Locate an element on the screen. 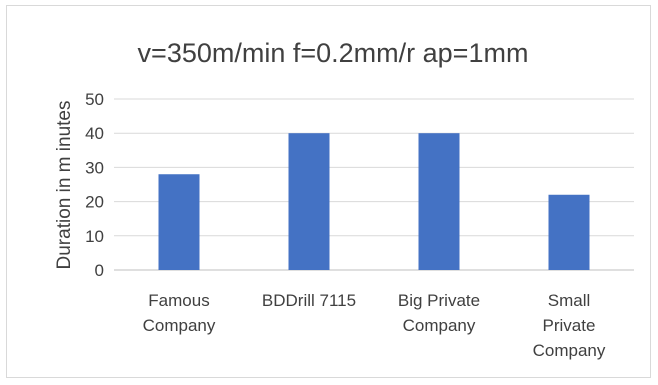 The width and height of the screenshot is (658, 385). category-label: Small Private Company is located at coordinates (569, 325).